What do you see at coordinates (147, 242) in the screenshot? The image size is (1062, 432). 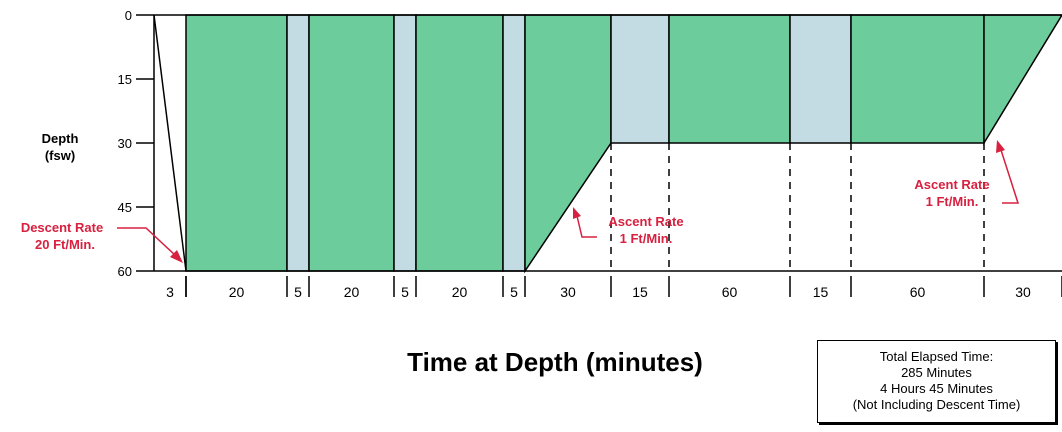 I see `descent-rate-leader` at bounding box center [147, 242].